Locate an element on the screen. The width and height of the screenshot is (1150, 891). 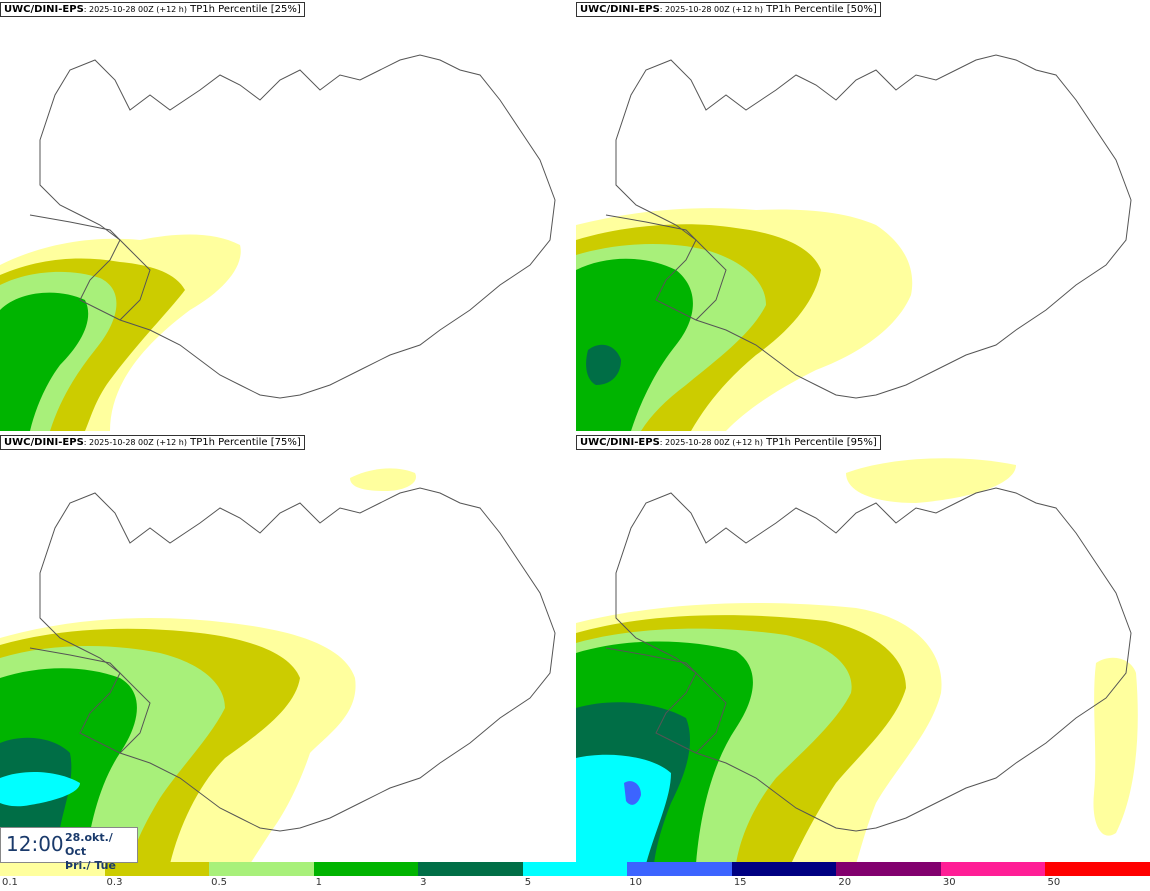
legend-label: 0.5 is located at coordinates (219, 882).